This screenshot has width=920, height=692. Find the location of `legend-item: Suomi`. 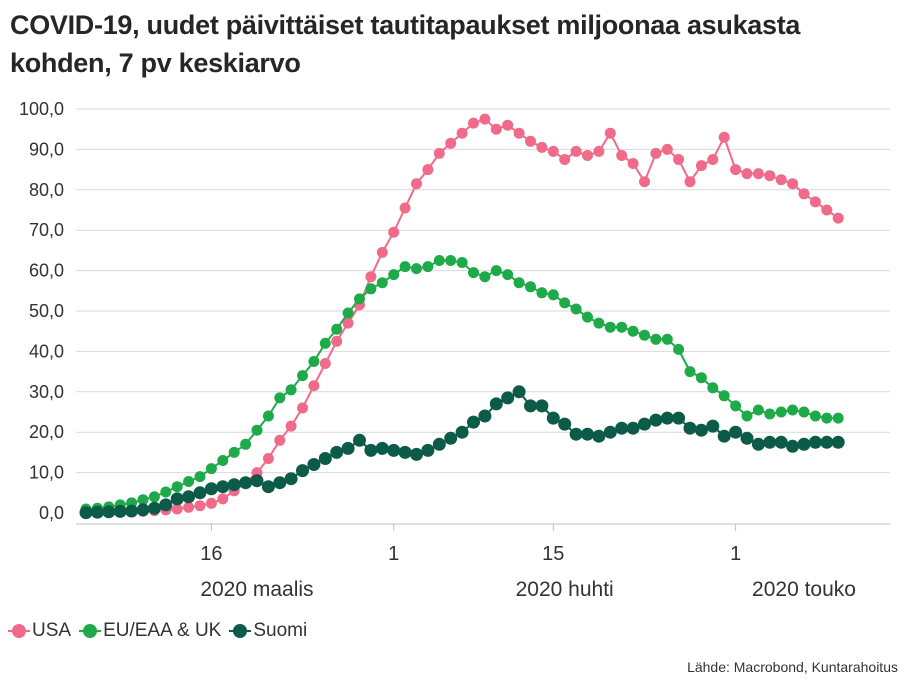

legend-item: Suomi is located at coordinates (268, 631).